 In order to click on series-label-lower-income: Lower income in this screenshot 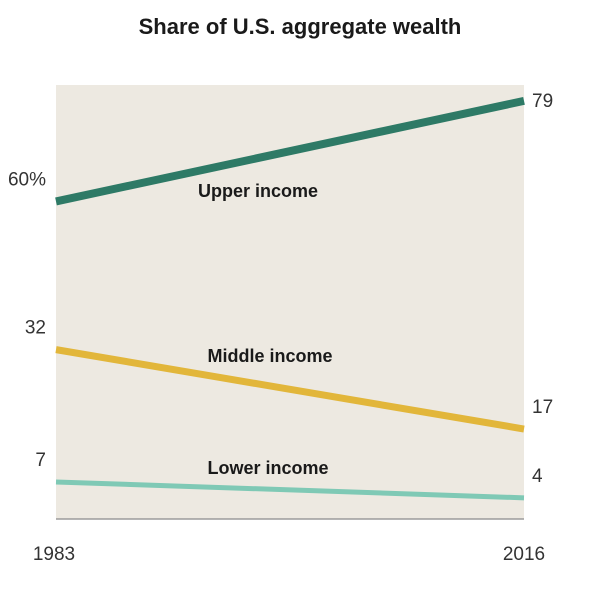, I will do `click(267, 468)`.